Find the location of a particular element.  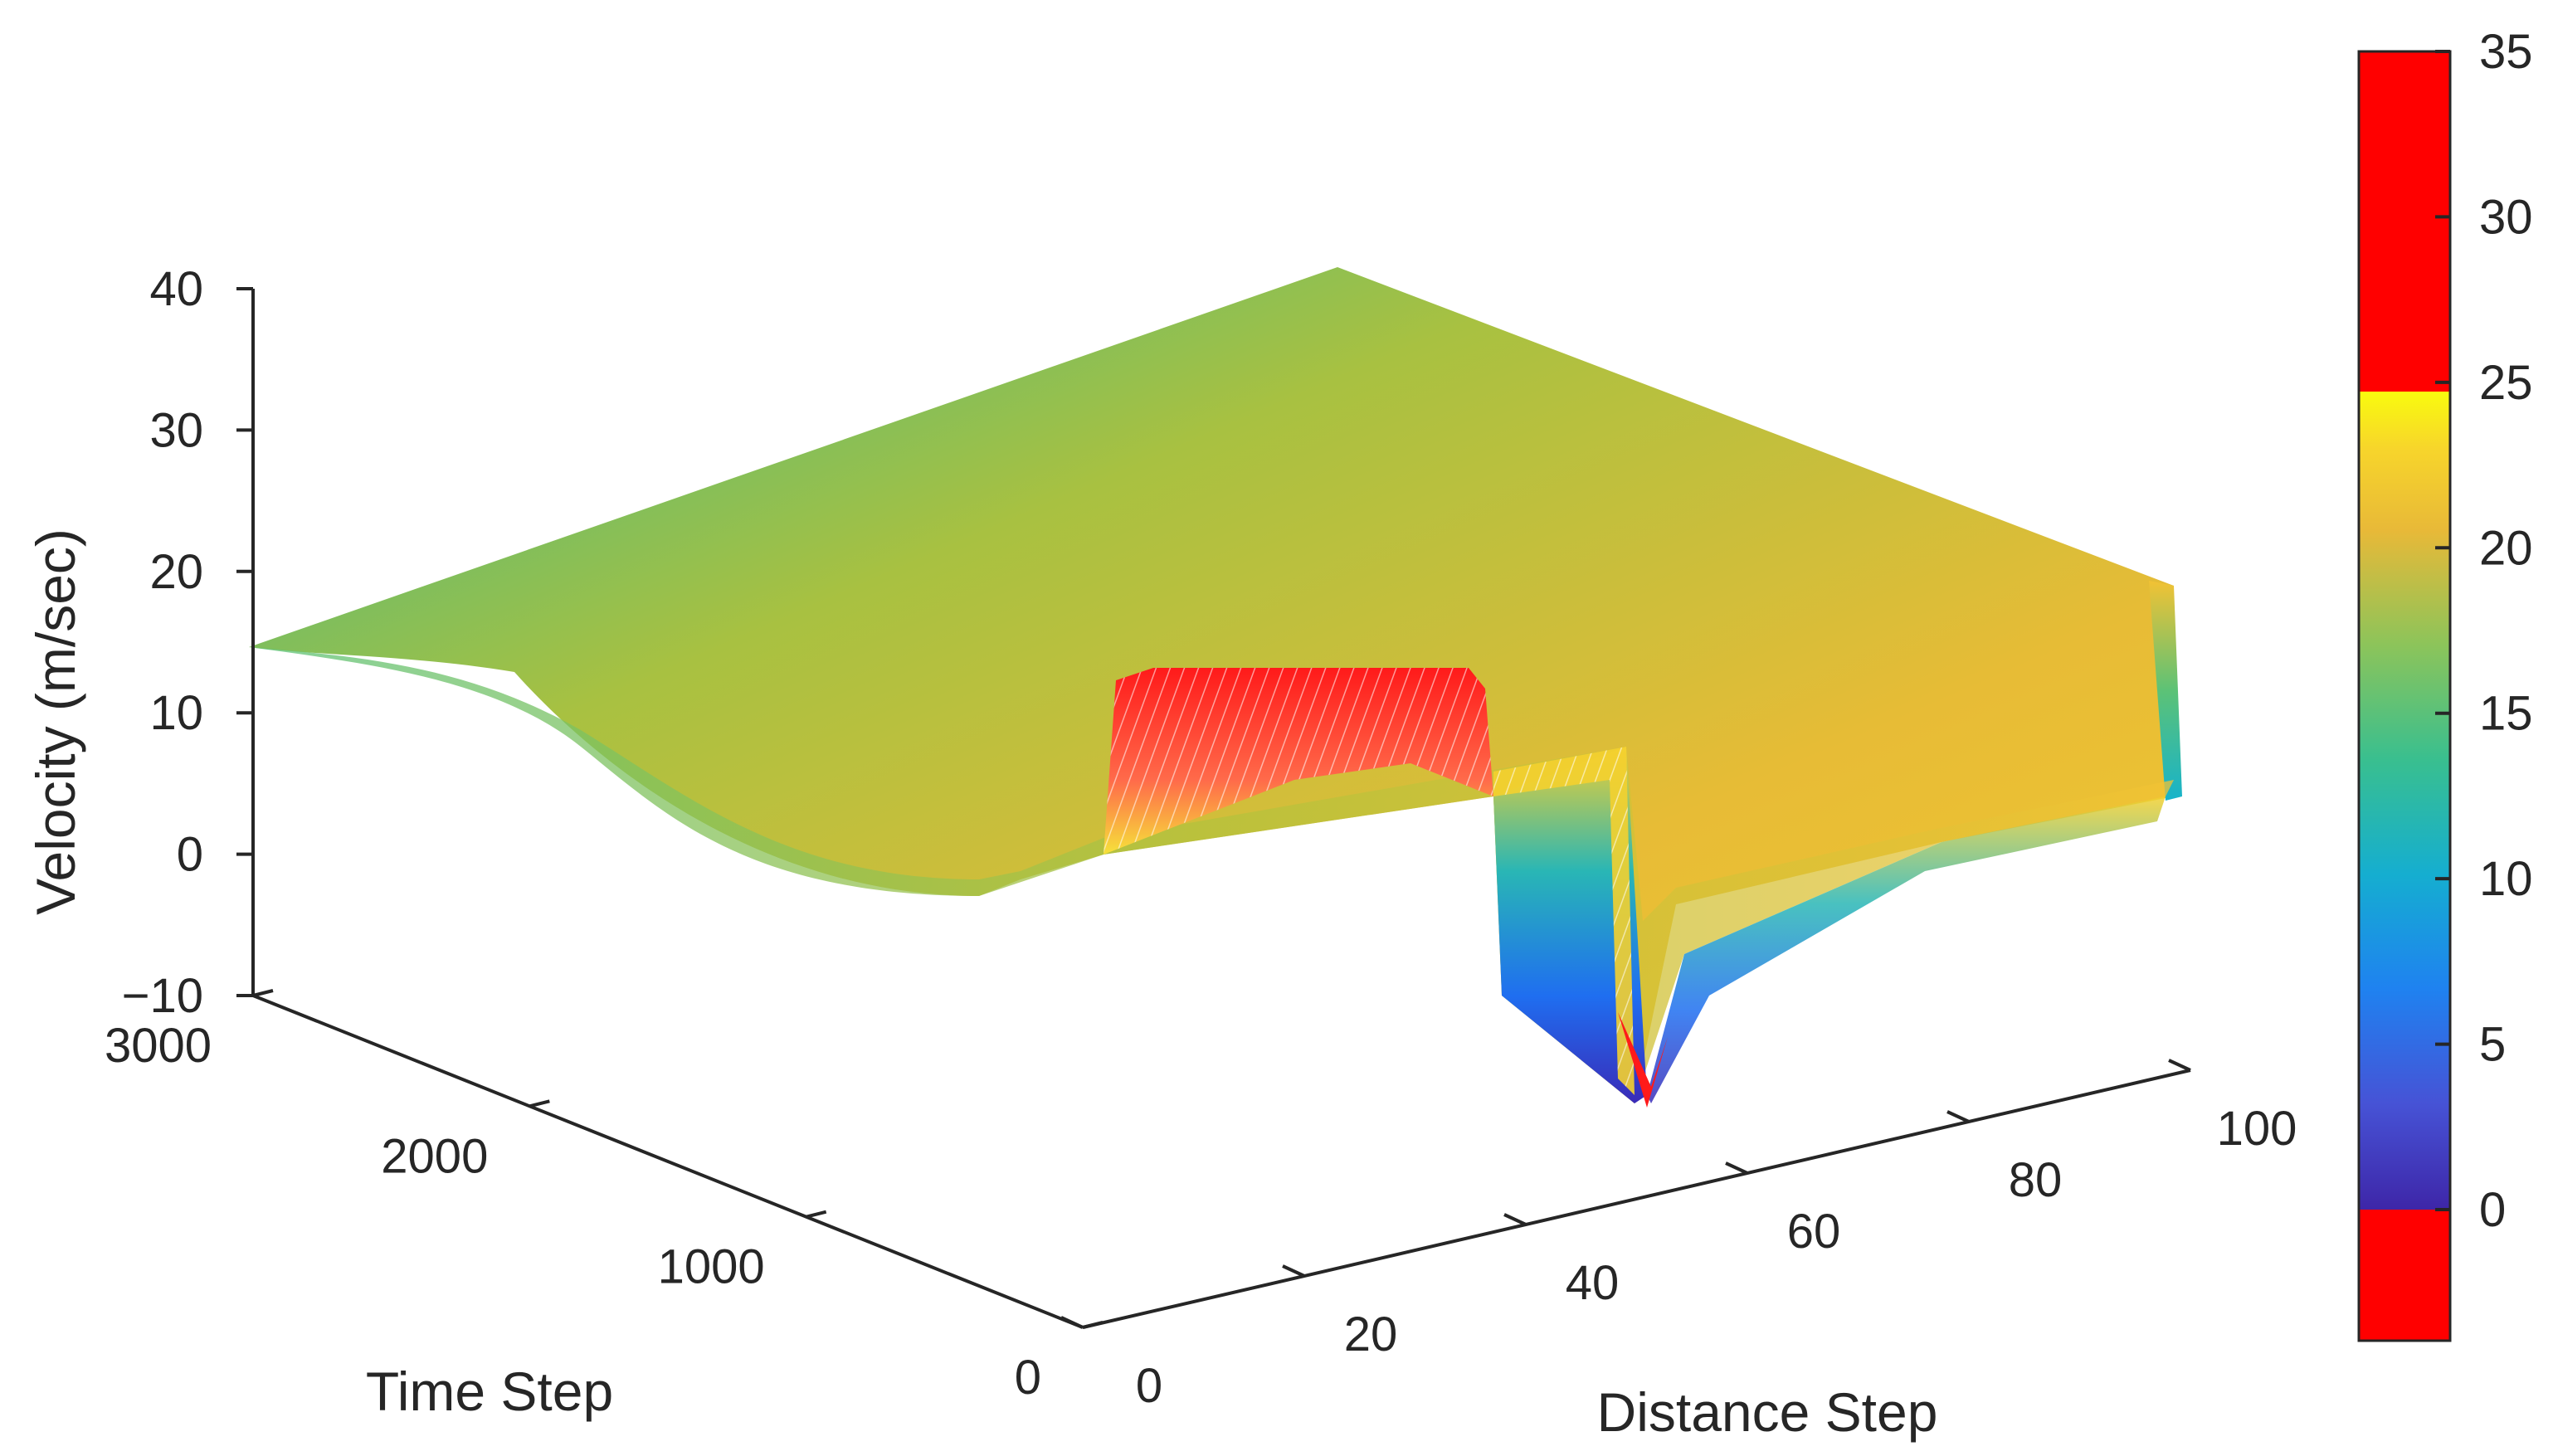

x-axis-line is located at coordinates (1636, 1199).